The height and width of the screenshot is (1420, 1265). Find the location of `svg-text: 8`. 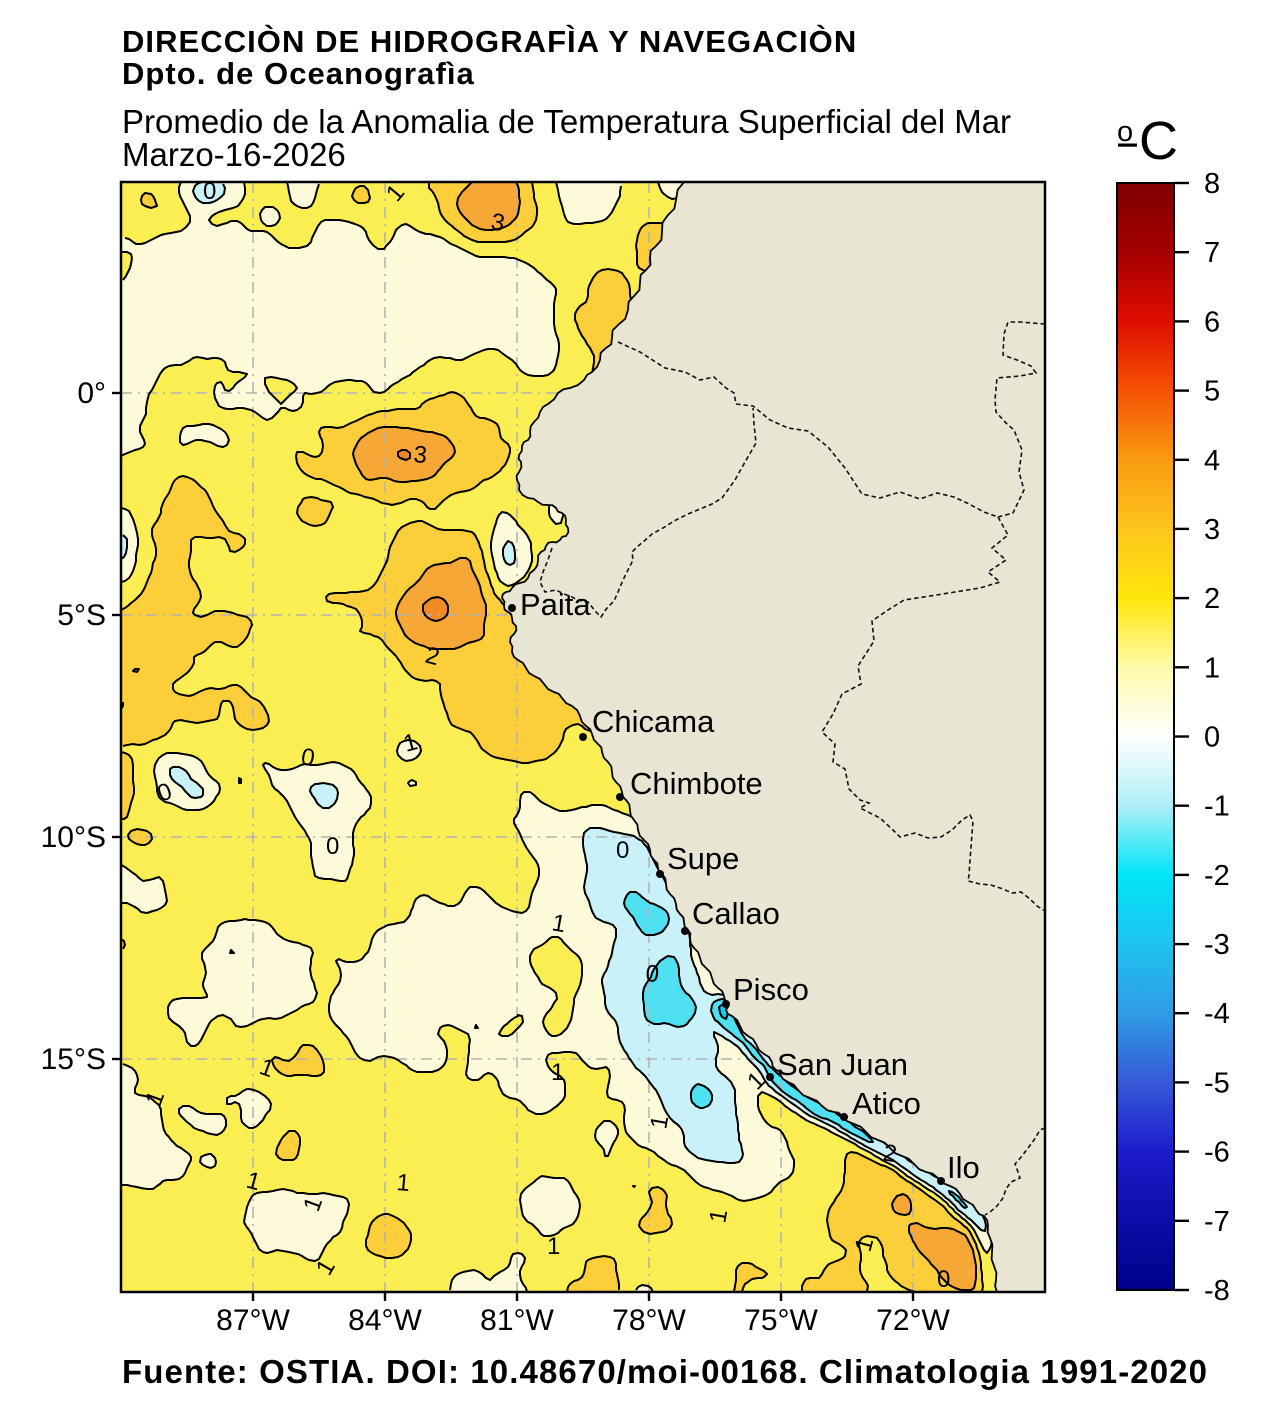

svg-text: 8 is located at coordinates (1212, 184).